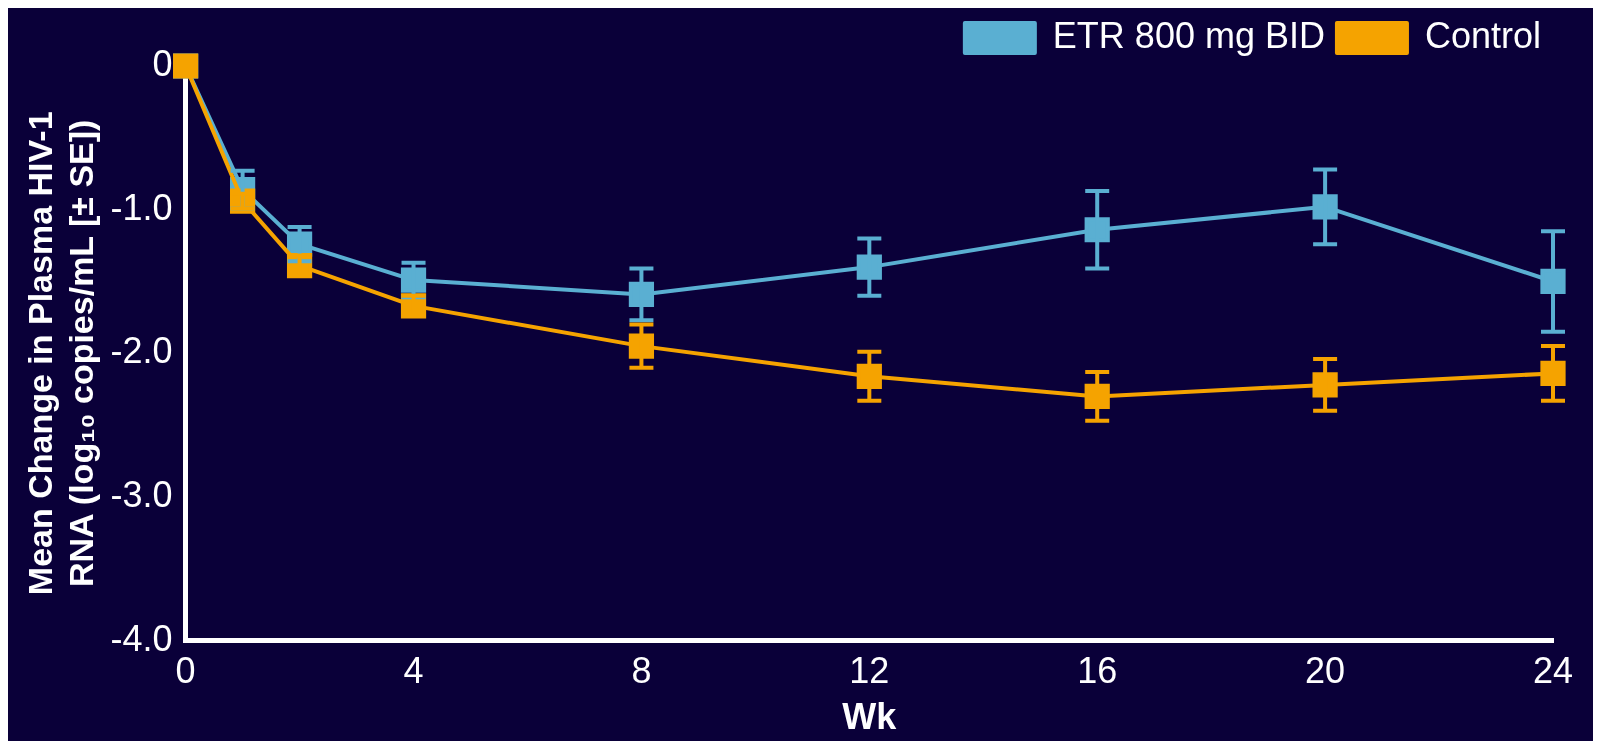 This screenshot has height=749, width=1601. What do you see at coordinates (641, 671) in the screenshot?
I see `x-tick-label: 8` at bounding box center [641, 671].